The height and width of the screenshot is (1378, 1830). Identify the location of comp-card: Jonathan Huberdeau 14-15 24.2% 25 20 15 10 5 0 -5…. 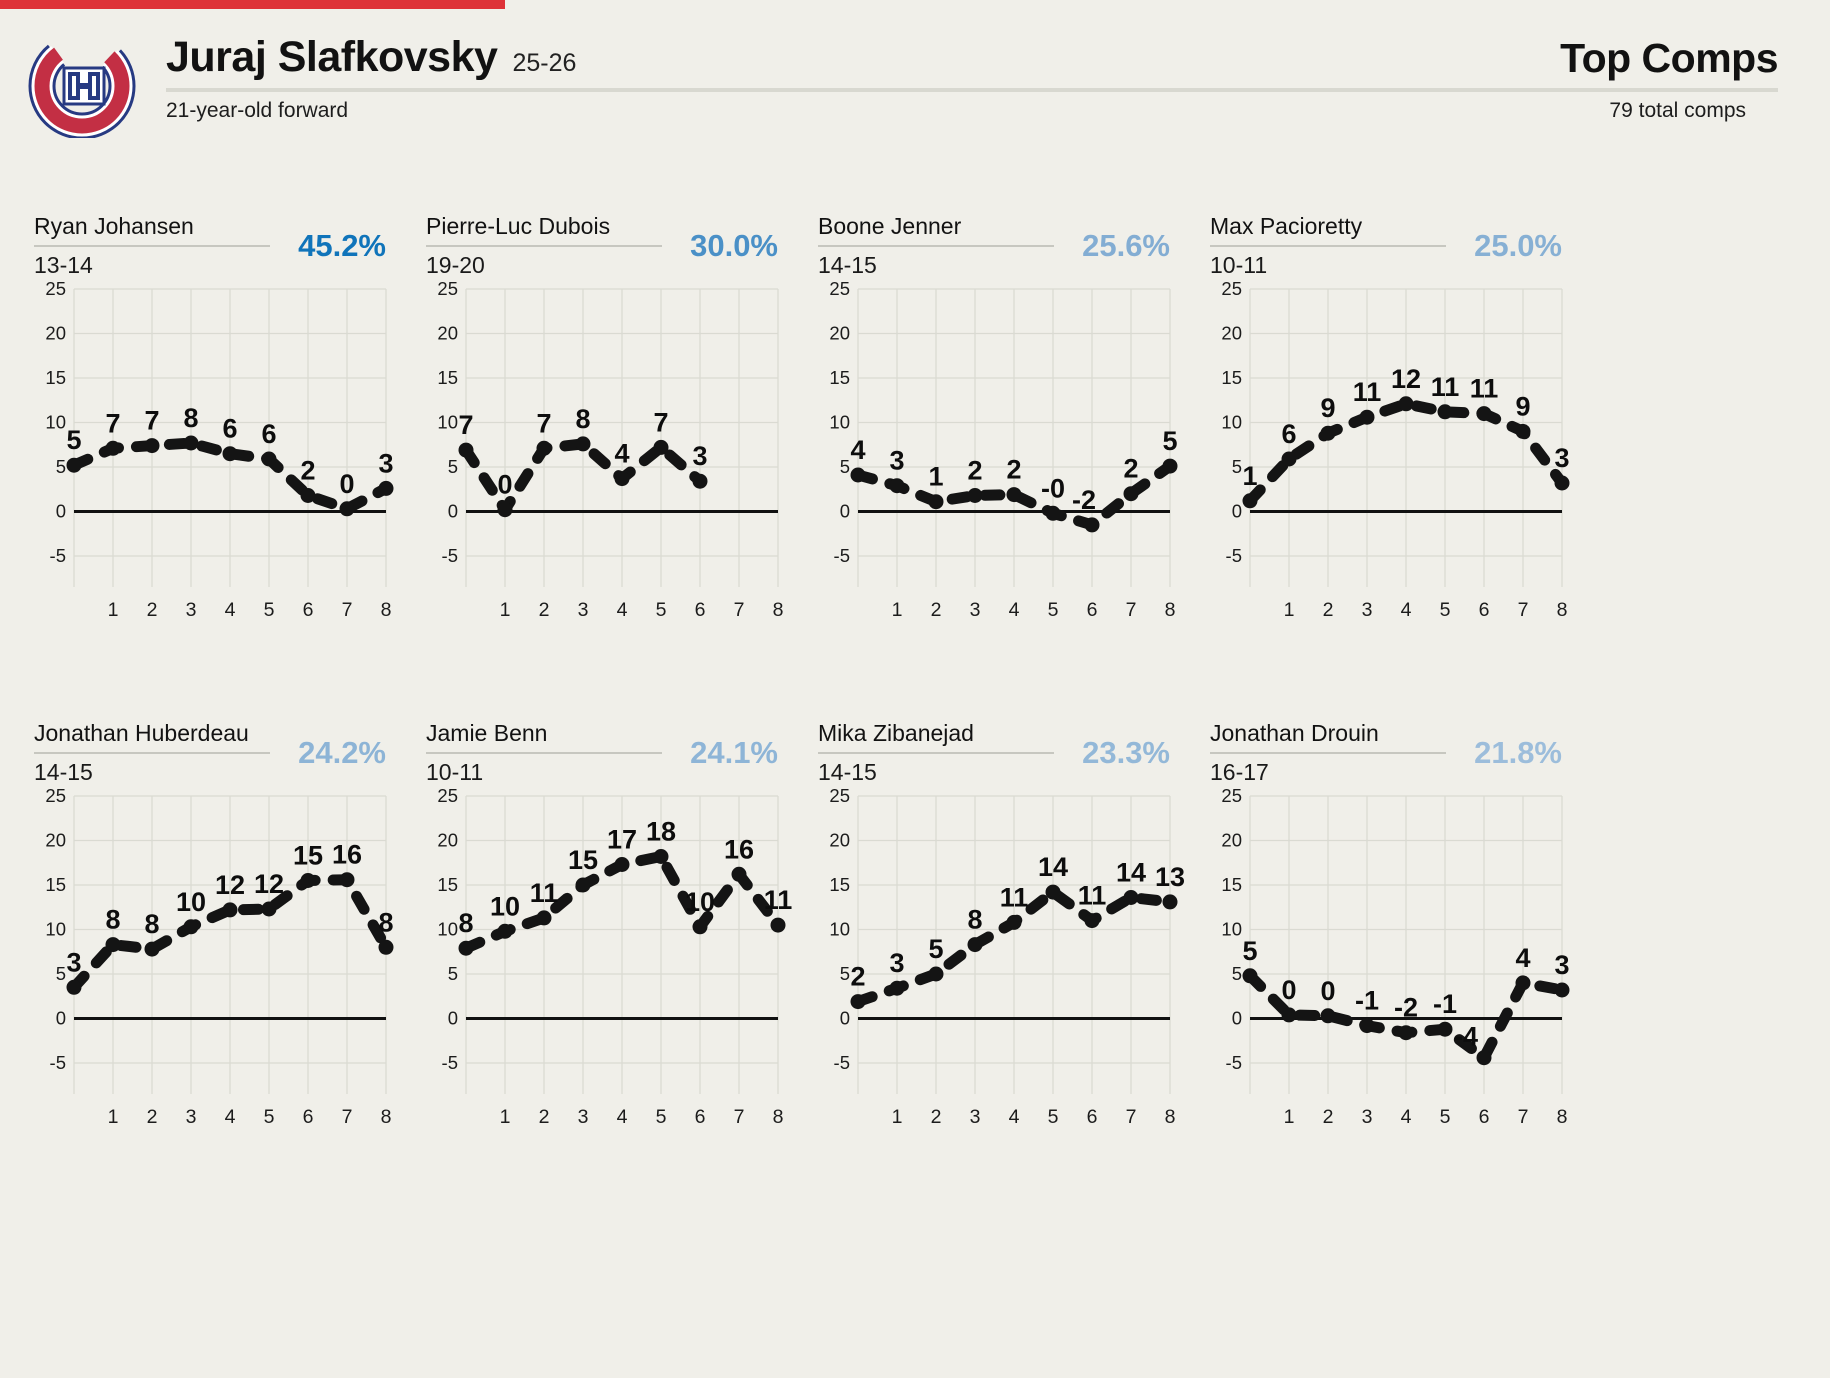
(214, 926).